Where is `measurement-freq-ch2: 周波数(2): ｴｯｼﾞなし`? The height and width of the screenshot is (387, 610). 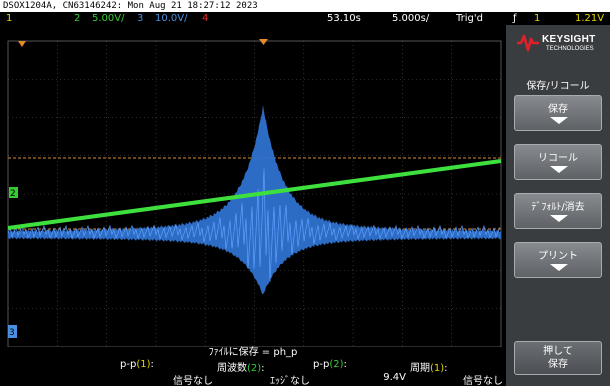
measurement-freq-ch2: 周波数(2): ｴｯｼﾞなし is located at coordinates (263, 375).